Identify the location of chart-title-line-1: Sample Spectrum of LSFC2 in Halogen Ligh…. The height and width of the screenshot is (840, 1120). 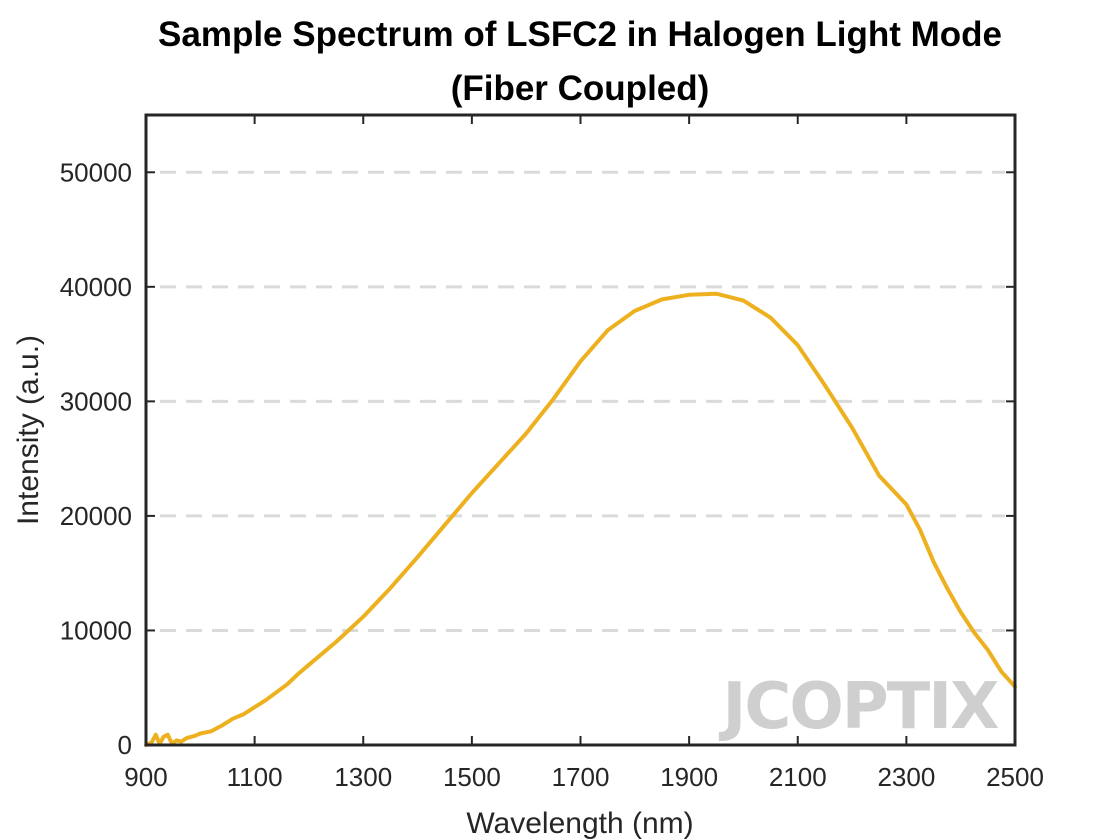
(580, 34).